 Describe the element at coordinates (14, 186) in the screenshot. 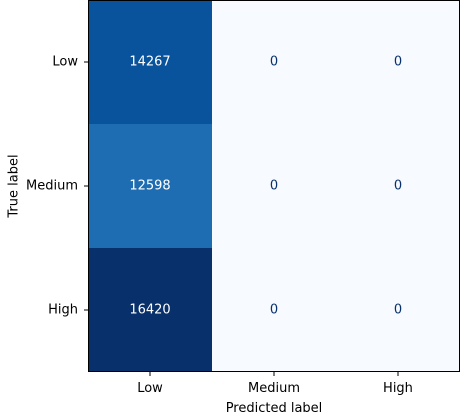

I see `y-axis-label: True label` at that location.